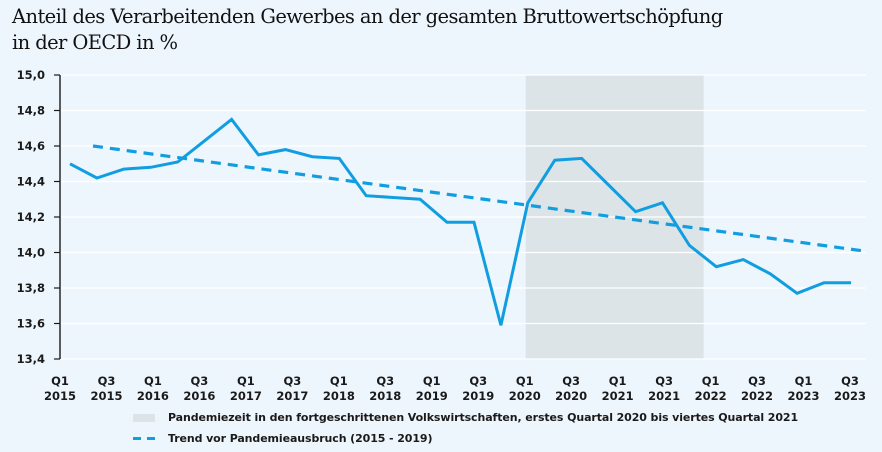  Describe the element at coordinates (95, 42) in the screenshot. I see `chart-title-line-2: in der OECD in %` at that location.